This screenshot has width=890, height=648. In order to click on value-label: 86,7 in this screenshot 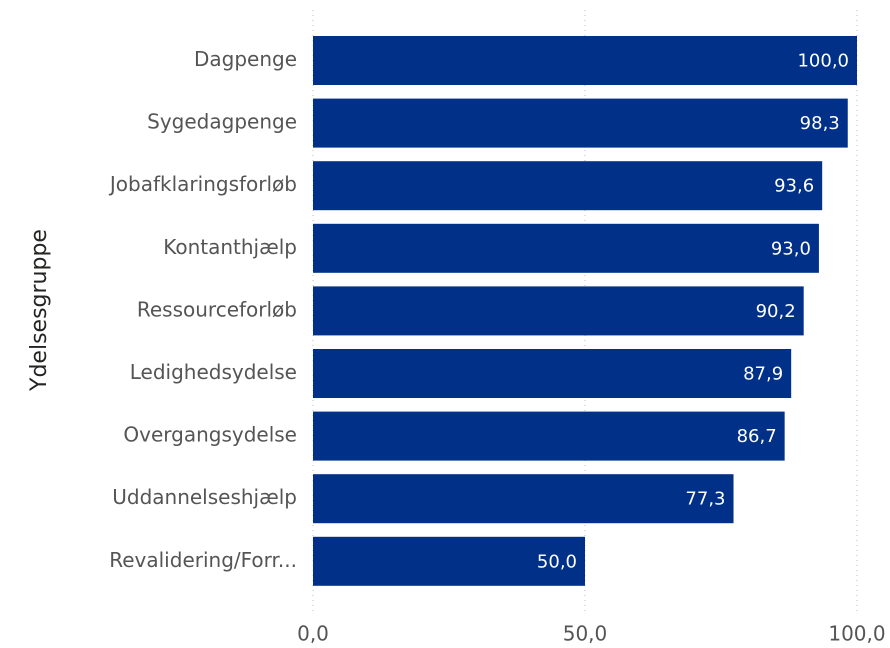, I will do `click(757, 436)`.